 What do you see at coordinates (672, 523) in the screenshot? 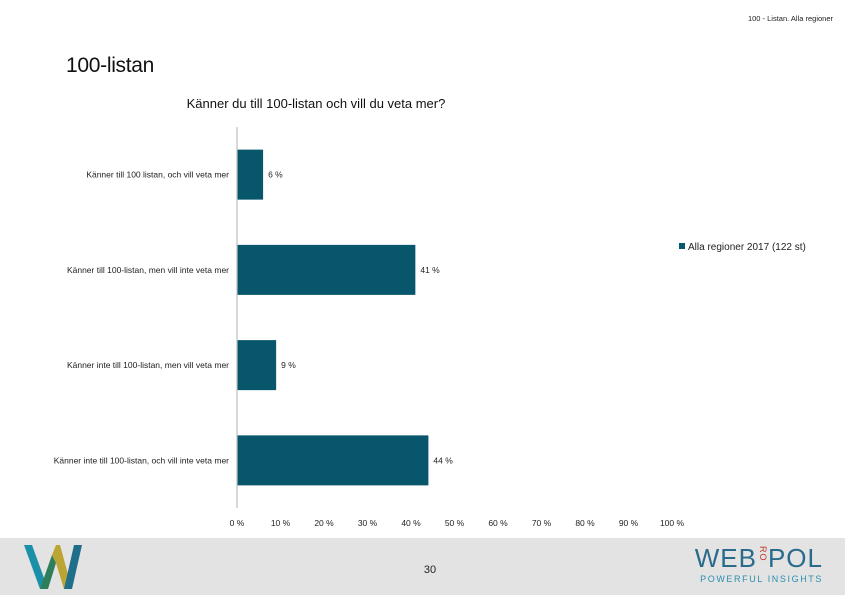
I see `x-tick-label: 100 %` at bounding box center [672, 523].